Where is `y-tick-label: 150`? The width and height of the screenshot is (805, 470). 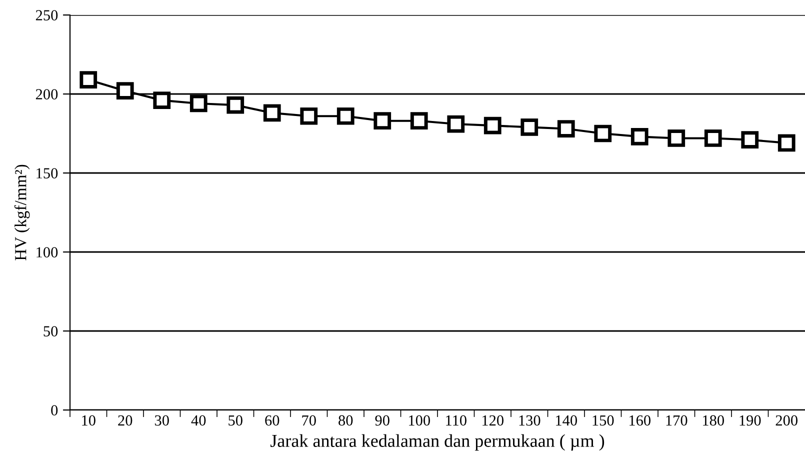
y-tick-label: 150 is located at coordinates (47, 173).